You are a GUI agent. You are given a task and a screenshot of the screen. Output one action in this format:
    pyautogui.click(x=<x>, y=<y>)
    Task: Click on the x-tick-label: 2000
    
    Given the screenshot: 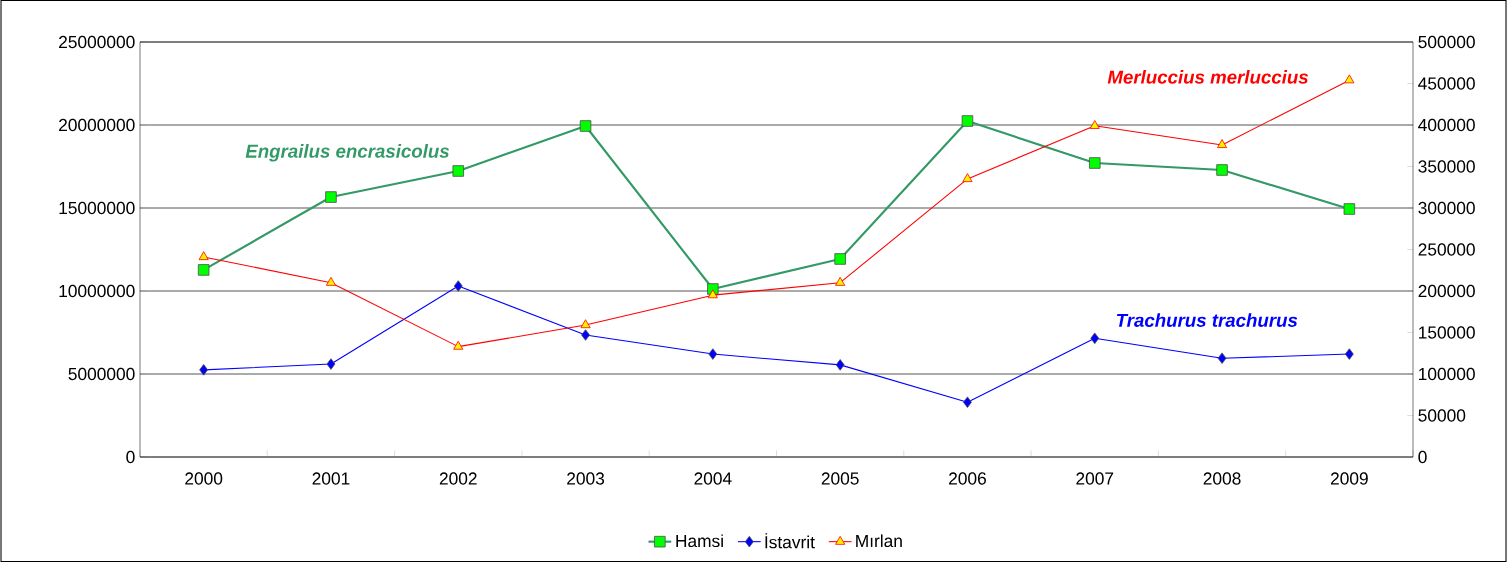 What is the action you would take?
    pyautogui.click(x=204, y=478)
    